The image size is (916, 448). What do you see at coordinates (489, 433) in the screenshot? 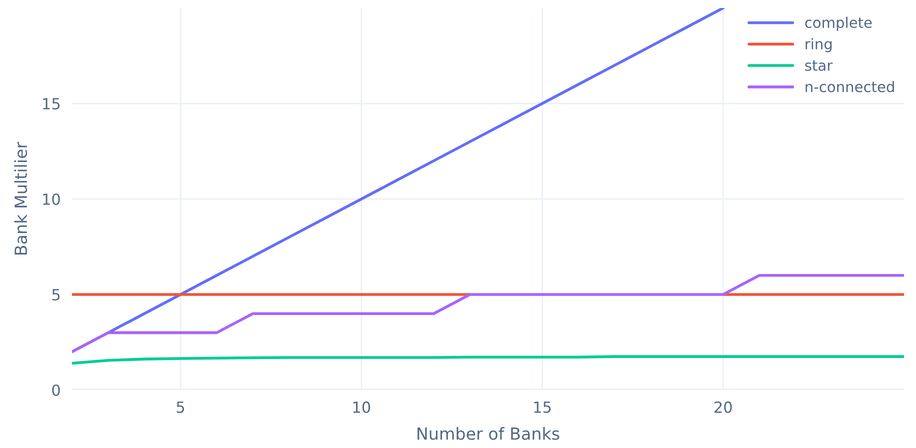
I see `x-axis-title: Number of Banks` at bounding box center [489, 433].